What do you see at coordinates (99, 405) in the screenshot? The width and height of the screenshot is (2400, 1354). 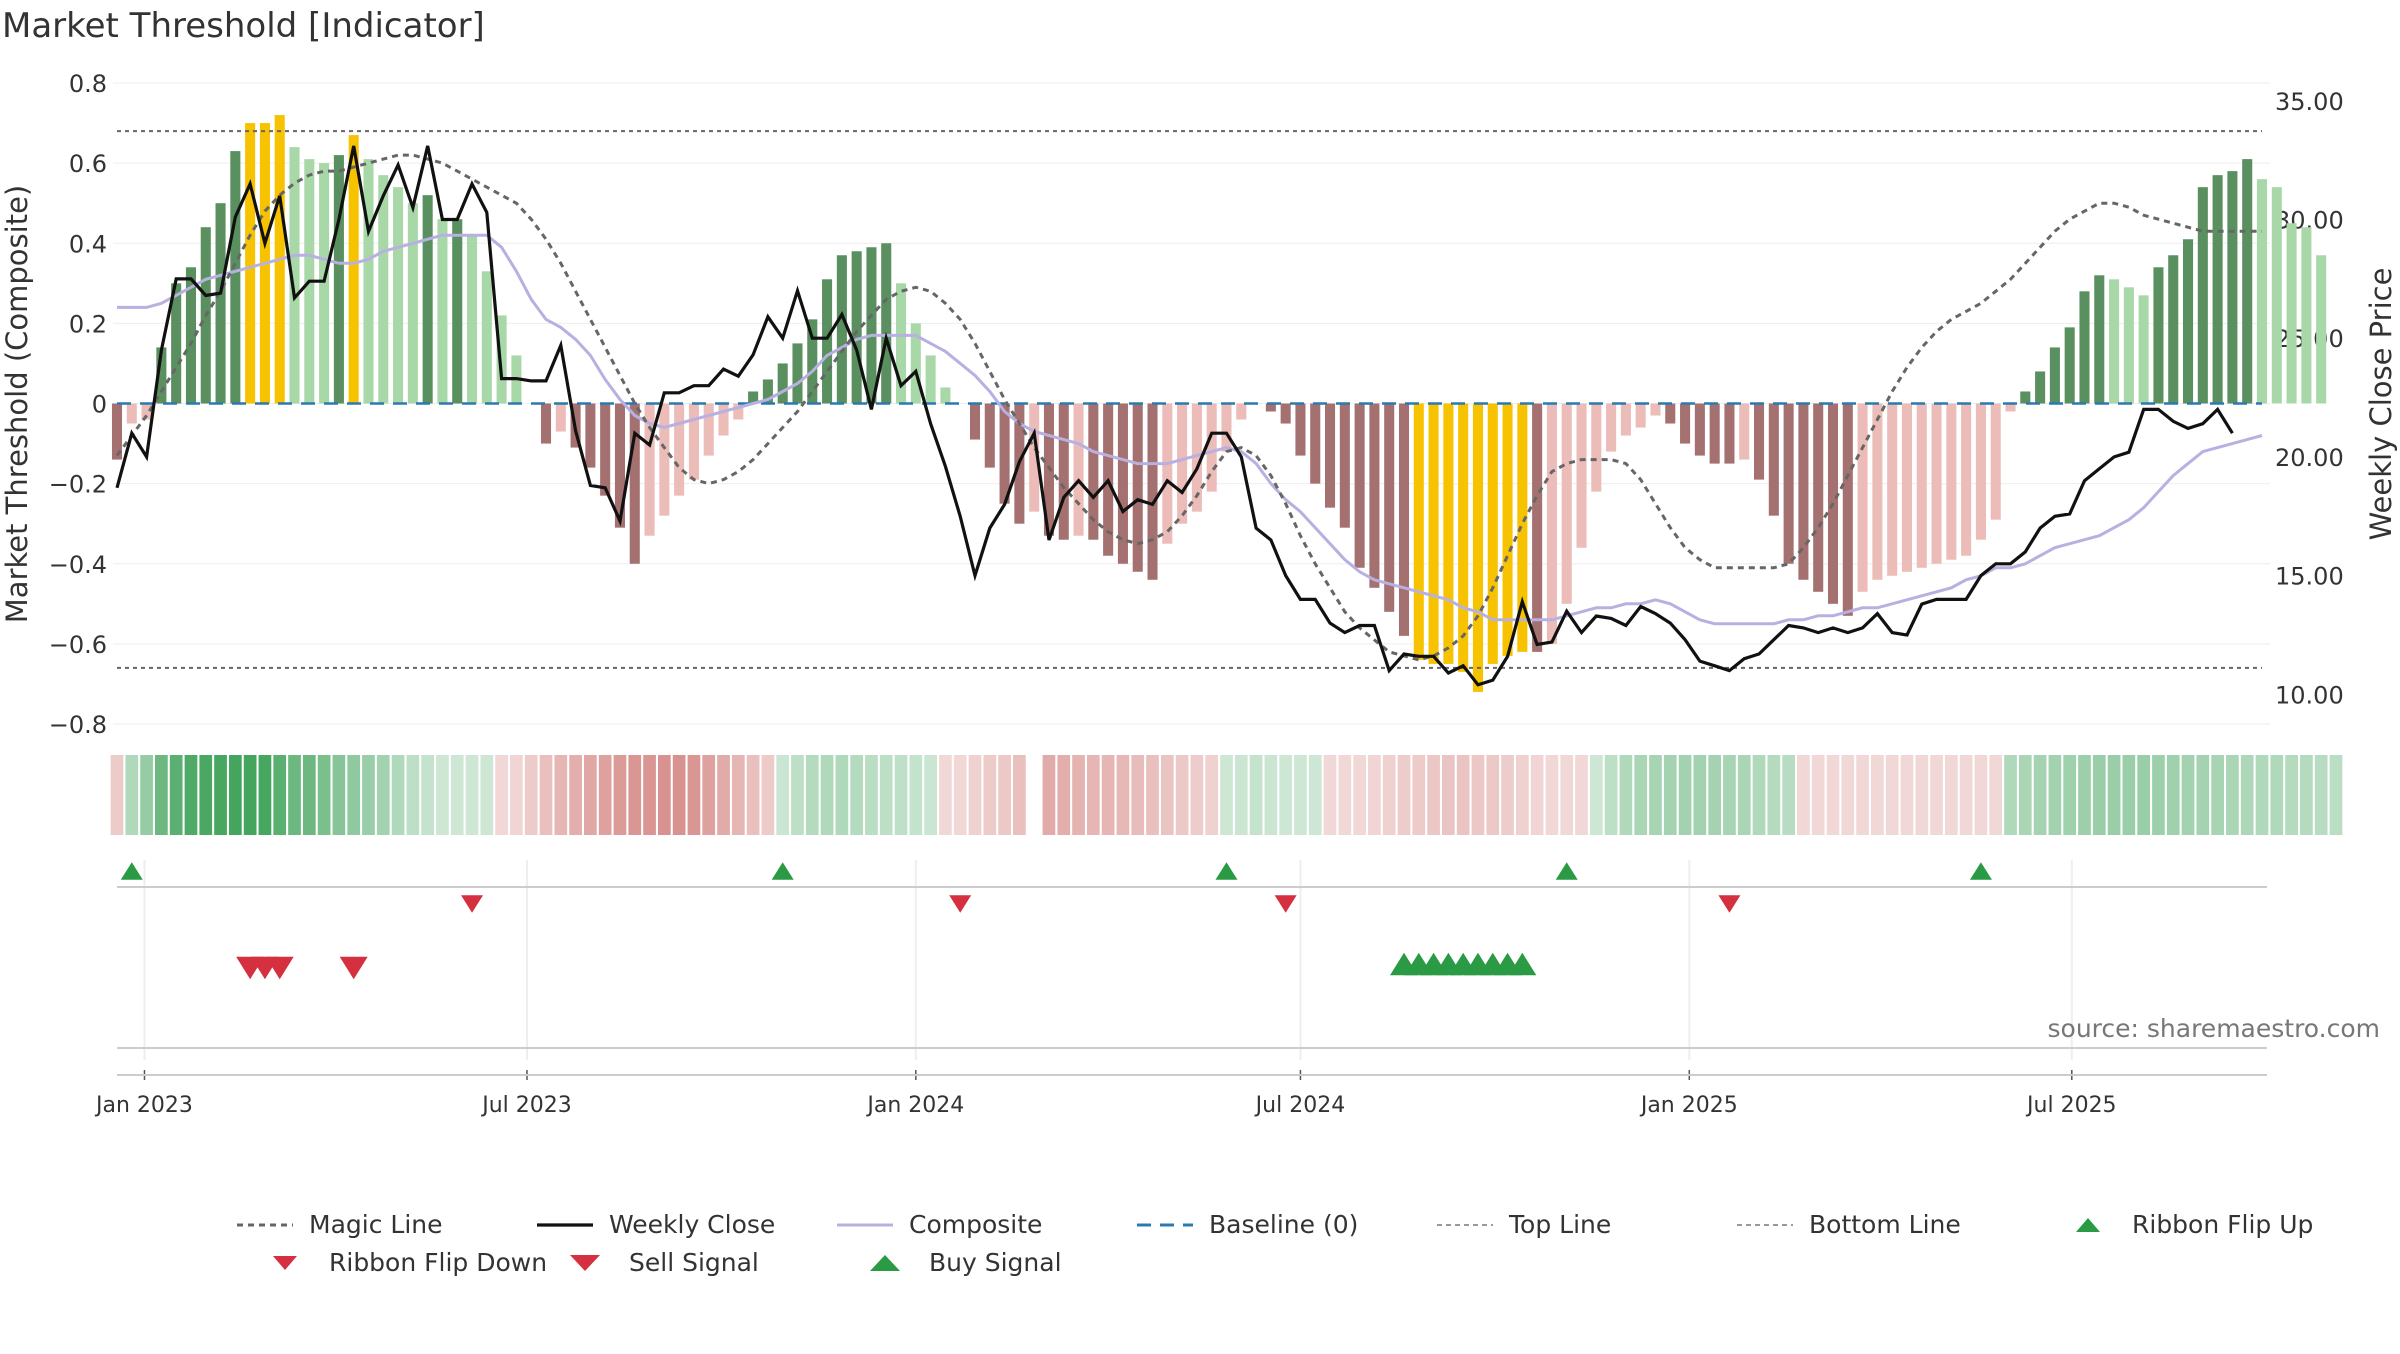 I see `left-tick-label: 0` at bounding box center [99, 405].